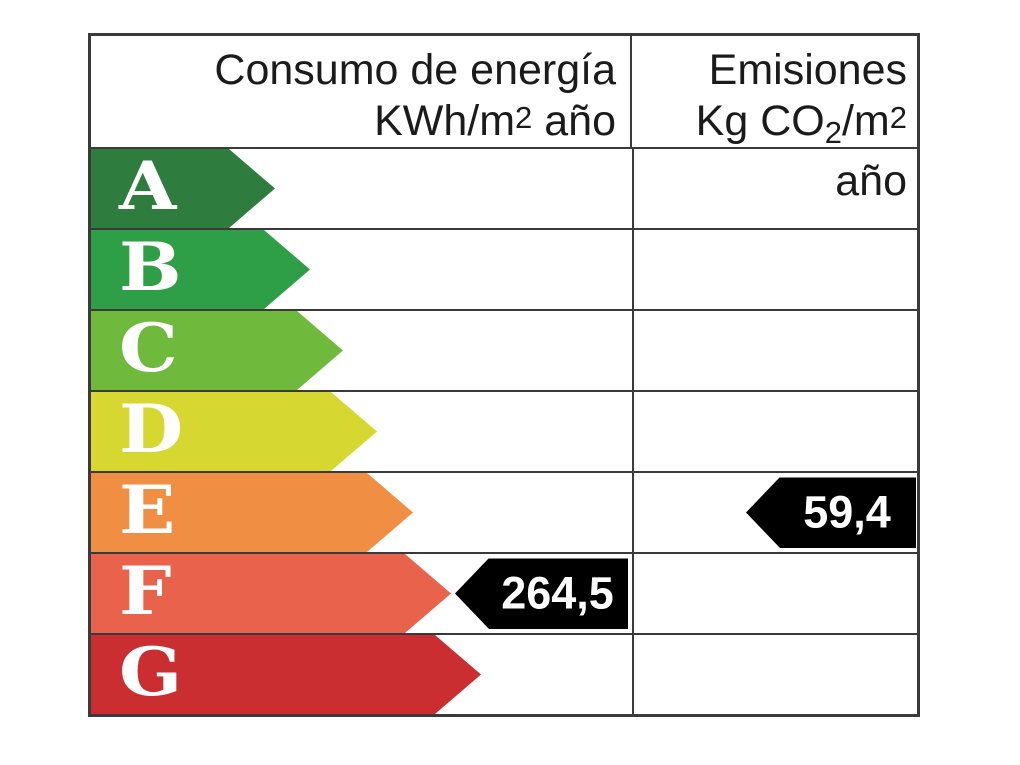  I want to click on rating-bar-a, so click(183, 188).